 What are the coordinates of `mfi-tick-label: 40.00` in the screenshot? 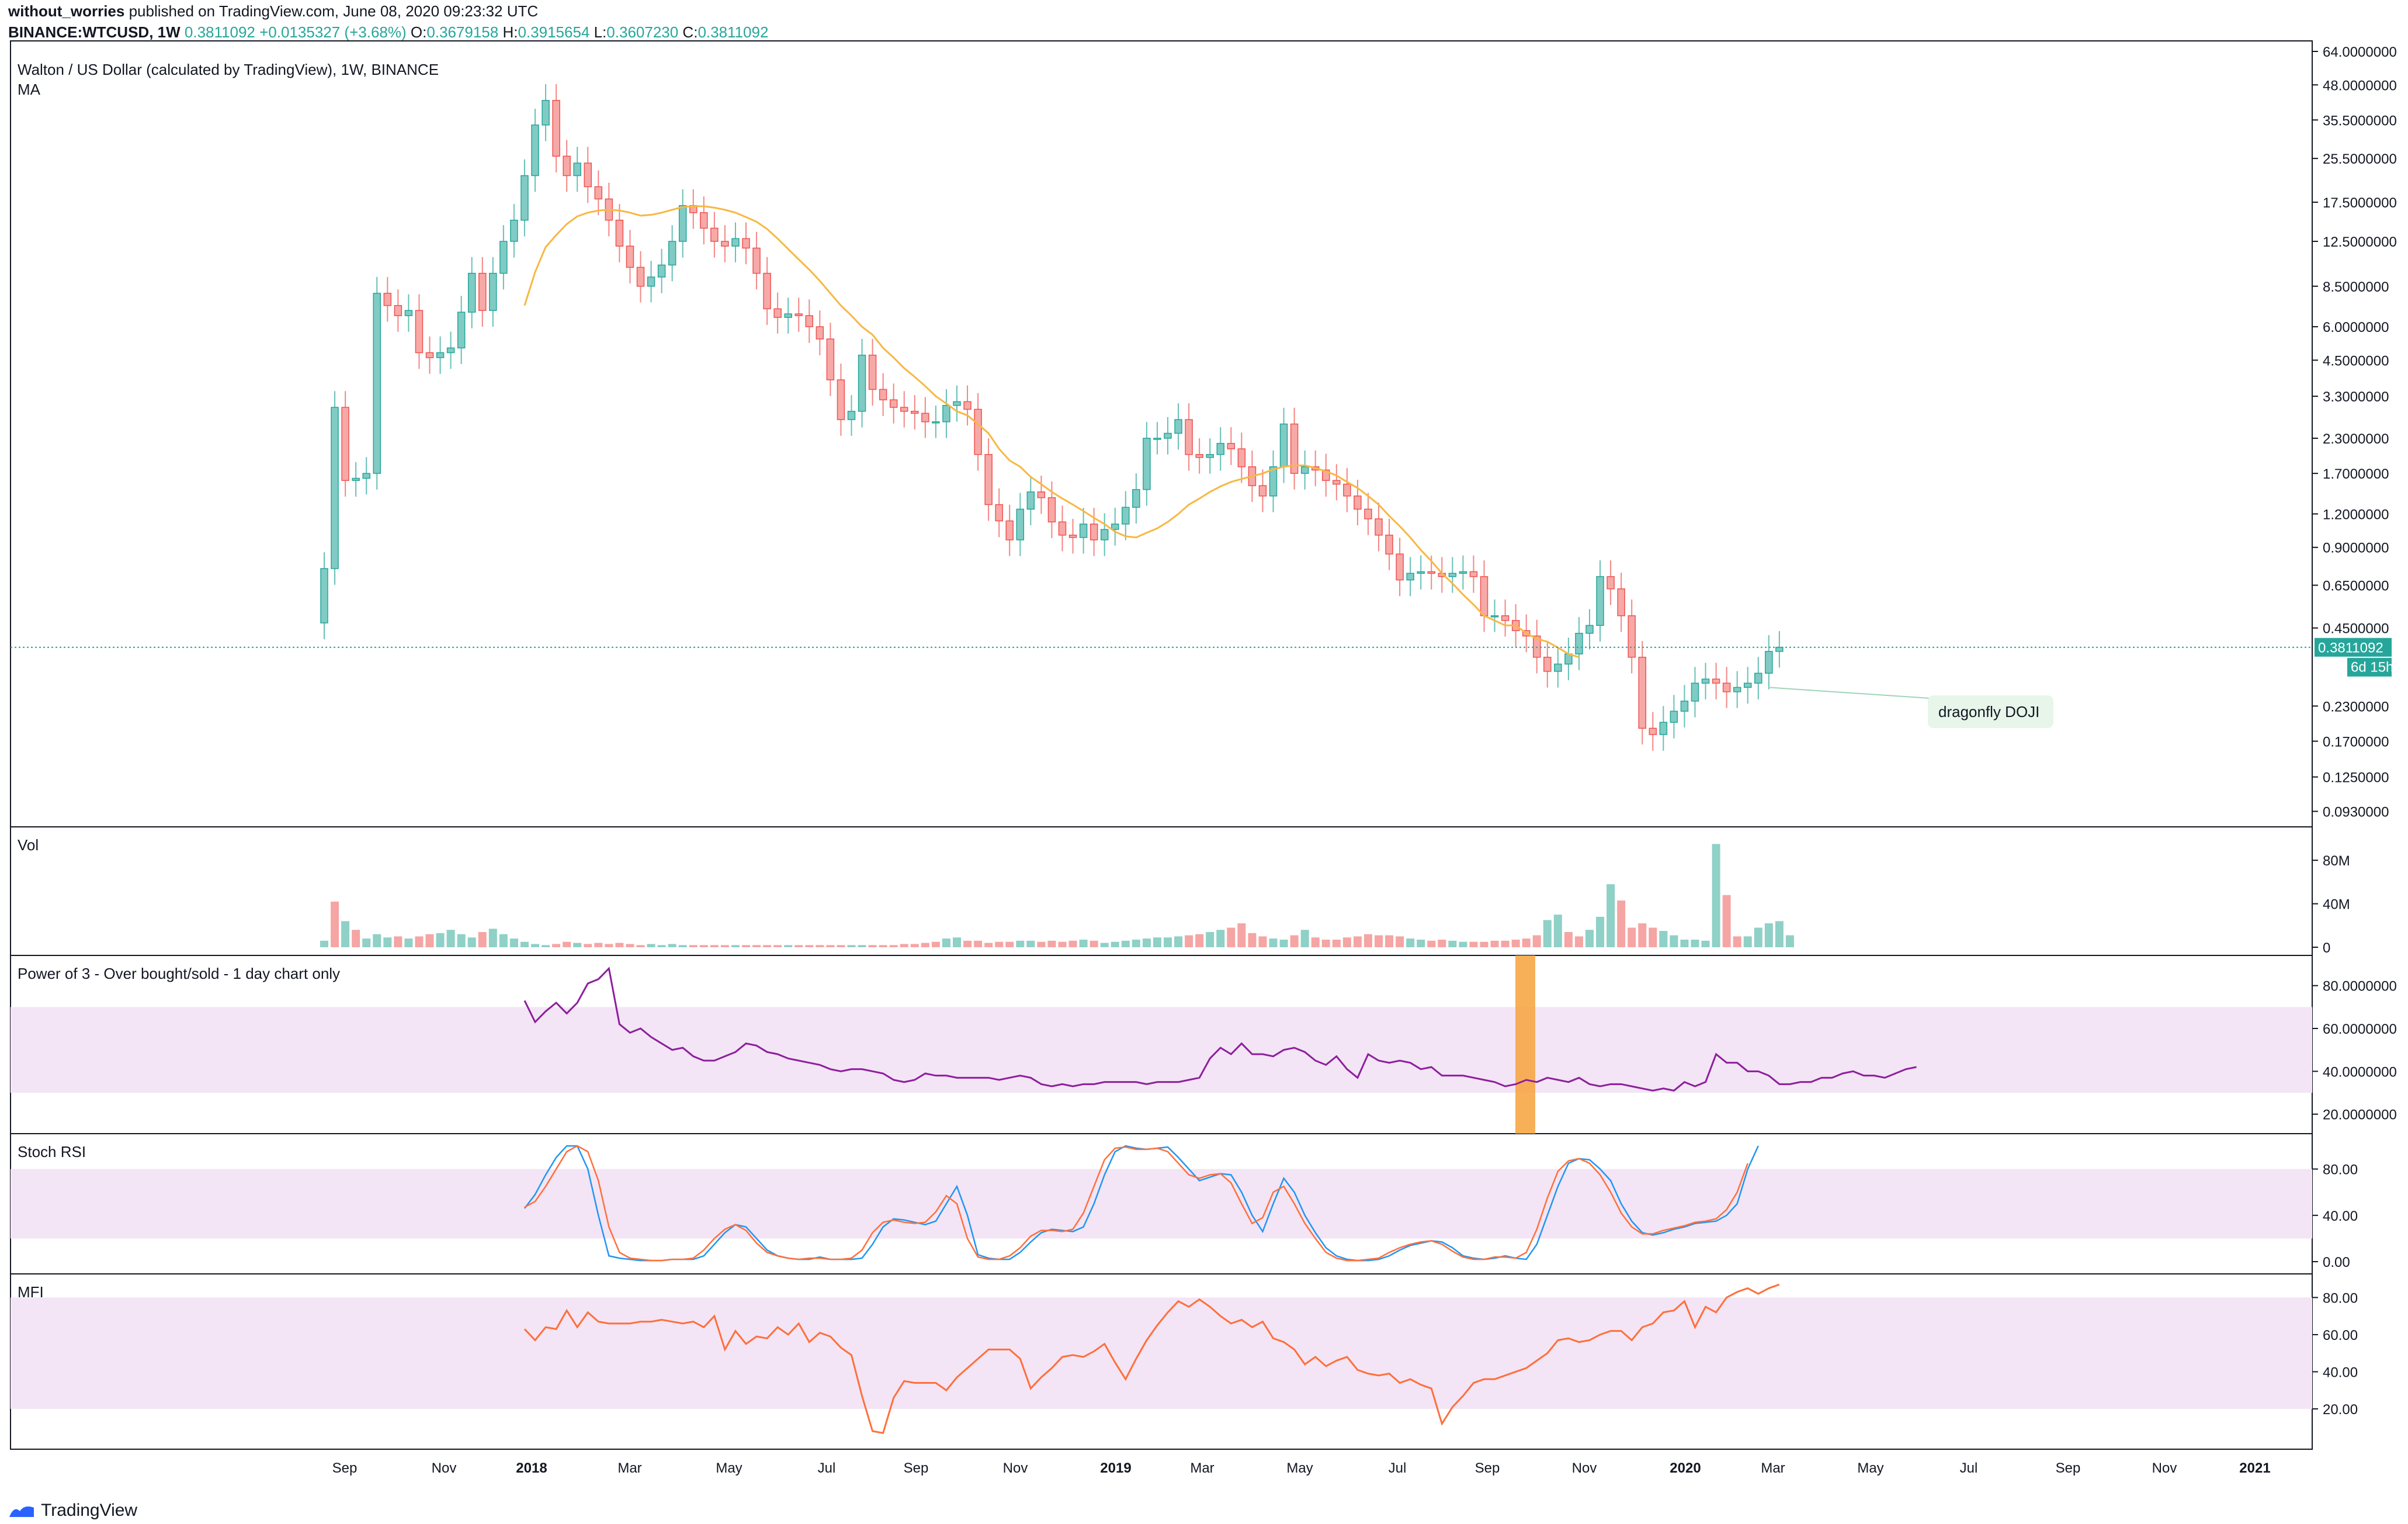 It's located at (2340, 1372).